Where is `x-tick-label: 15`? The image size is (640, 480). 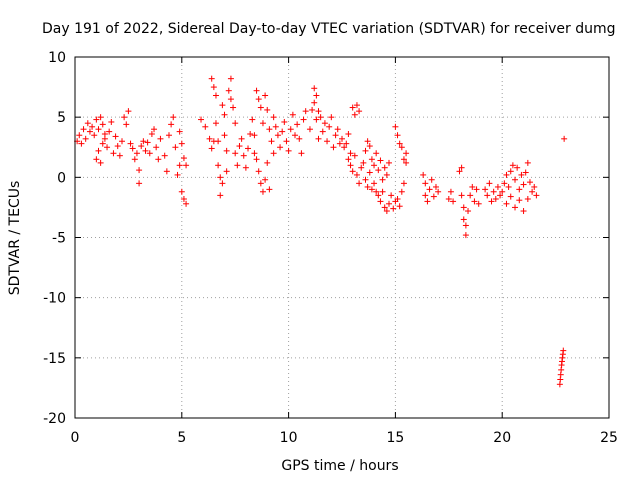
x-tick-label: 15 is located at coordinates (395, 438).